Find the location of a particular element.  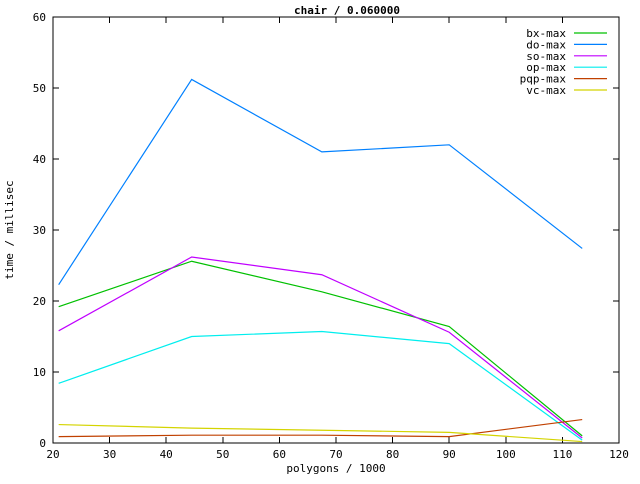

x-tick-label: 50 is located at coordinates (222, 454).